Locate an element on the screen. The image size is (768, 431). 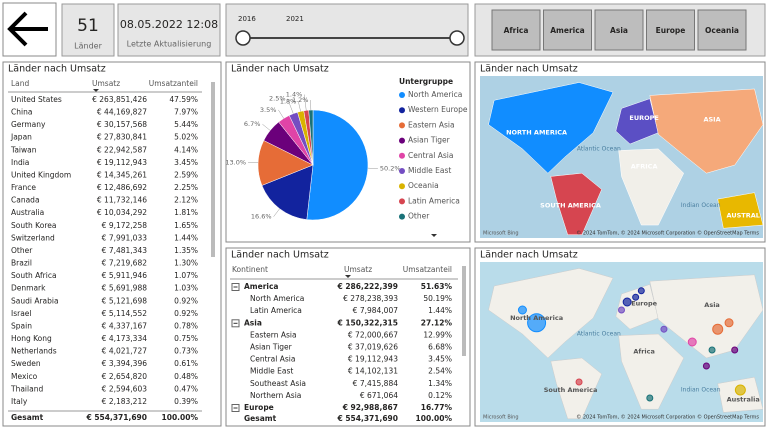
table-cell: € 5,911,946 is located at coordinates (125, 275).